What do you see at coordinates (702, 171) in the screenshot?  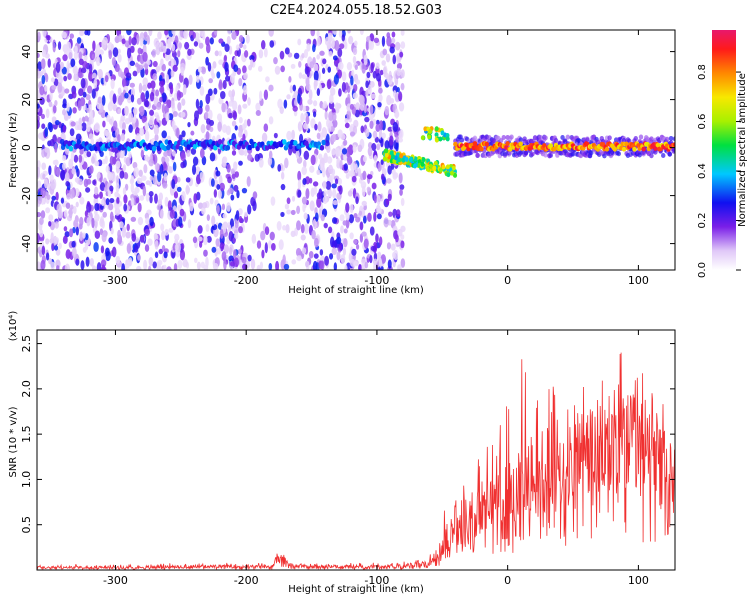 I see `colorbar-tick-label: 0.4` at bounding box center [702, 171].